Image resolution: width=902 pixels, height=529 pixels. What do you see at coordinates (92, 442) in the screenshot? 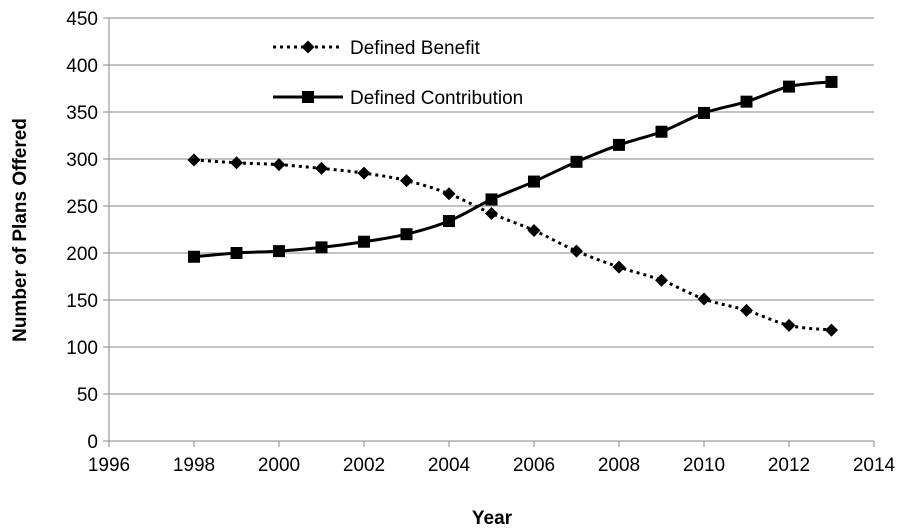
I see `y-tick-label: 0` at bounding box center [92, 442].